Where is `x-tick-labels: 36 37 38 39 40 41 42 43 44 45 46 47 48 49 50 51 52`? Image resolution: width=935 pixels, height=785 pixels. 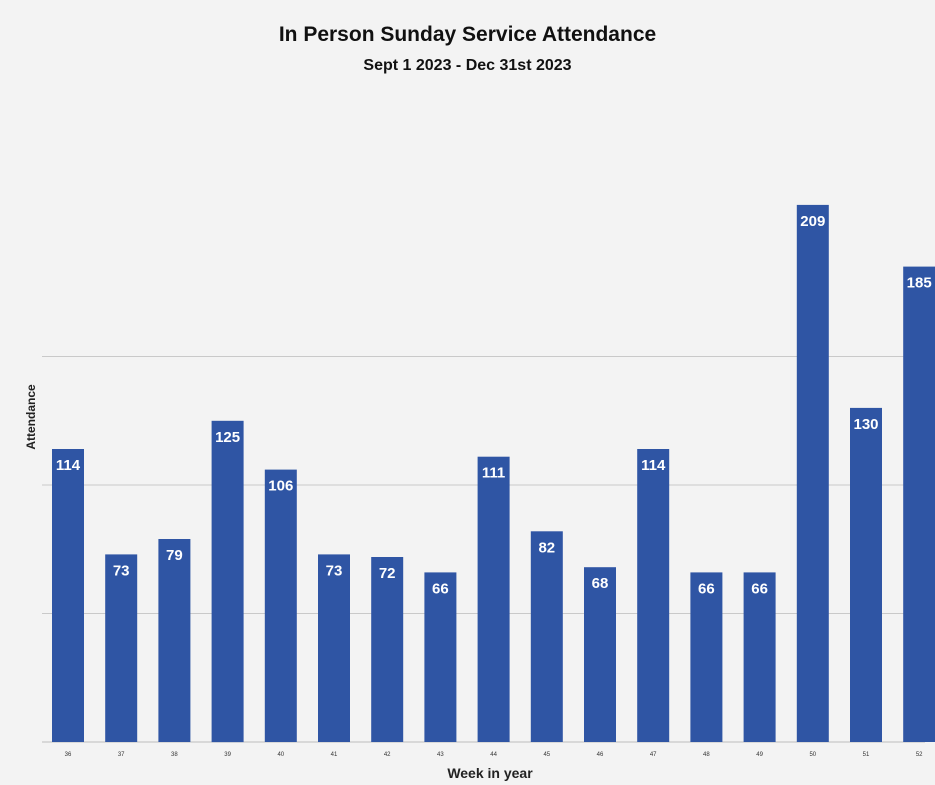
x-tick-labels: 36 37 38 39 40 41 42 43 44 45 46 47 48 49 50 51 52 is located at coordinates (494, 755).